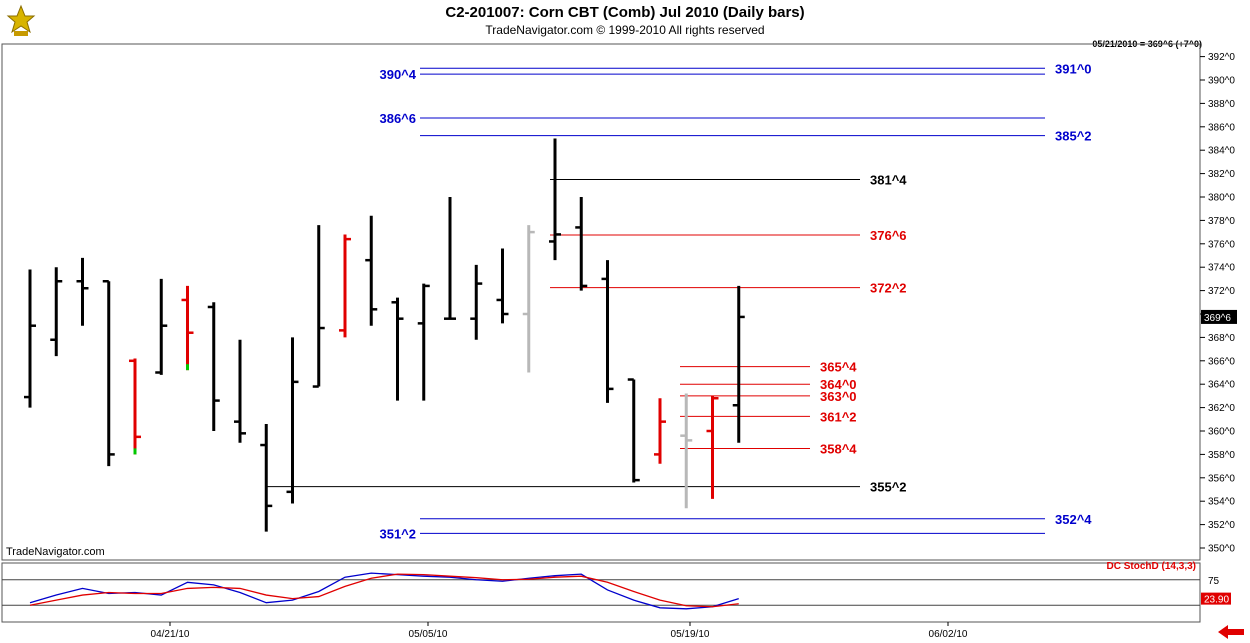 The image size is (1250, 643). What do you see at coordinates (1221, 361) in the screenshot?
I see `y-tick-label: 366^0` at bounding box center [1221, 361].